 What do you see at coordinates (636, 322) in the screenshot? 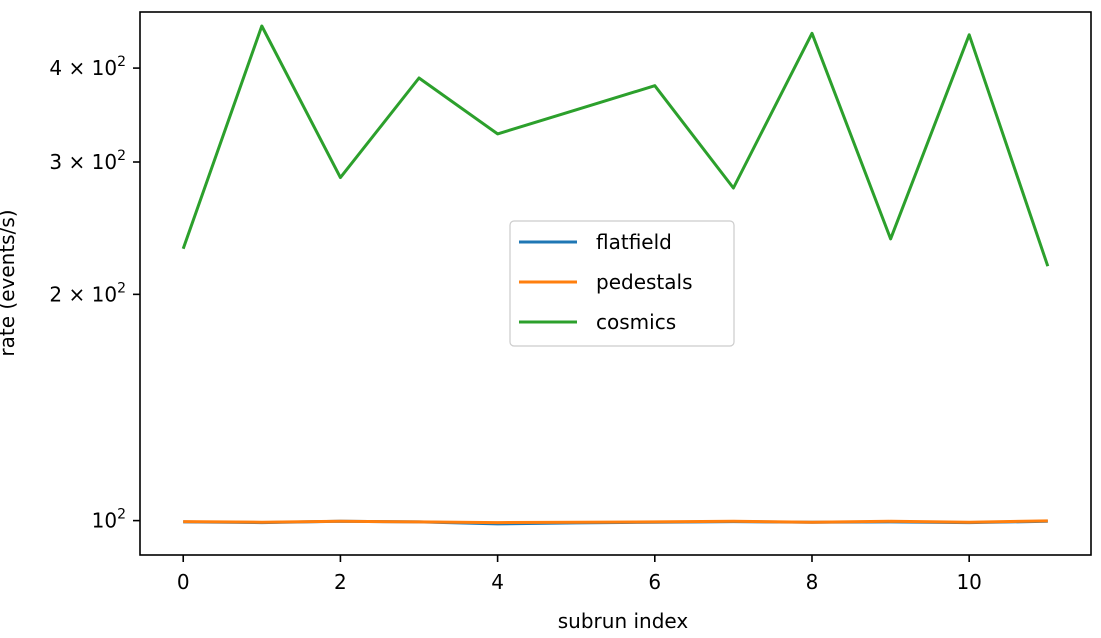
I see `legend-label-cosmics: cosmics` at bounding box center [636, 322].